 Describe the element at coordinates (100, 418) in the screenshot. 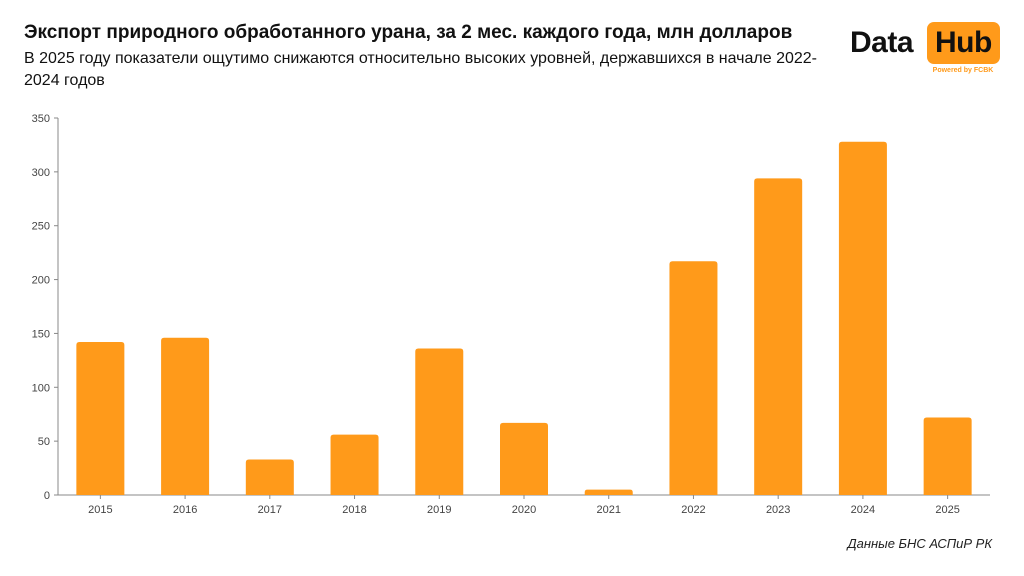

I see `bar-2015` at that location.